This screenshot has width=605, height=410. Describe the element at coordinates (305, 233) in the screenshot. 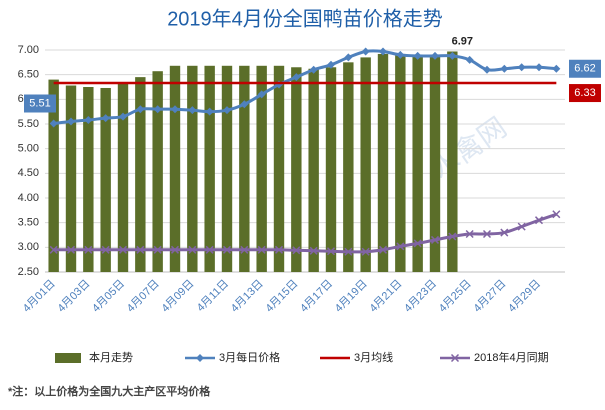

I see `line` at that location.